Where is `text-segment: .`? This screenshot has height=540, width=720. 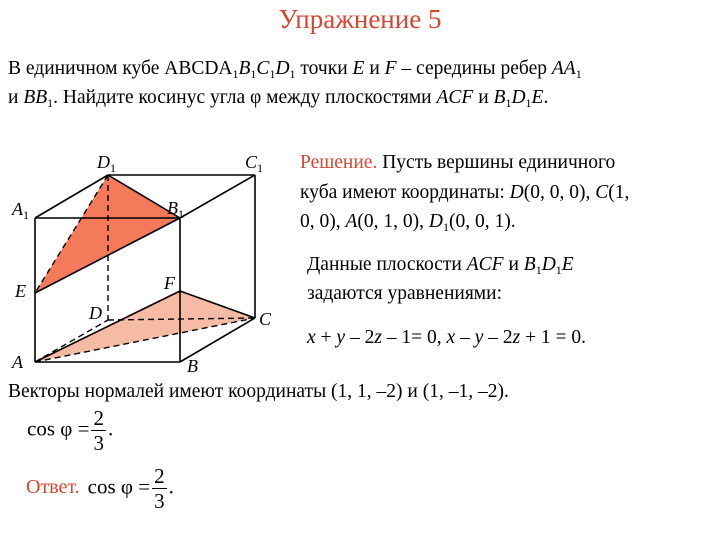
text-segment: . is located at coordinates (546, 97).